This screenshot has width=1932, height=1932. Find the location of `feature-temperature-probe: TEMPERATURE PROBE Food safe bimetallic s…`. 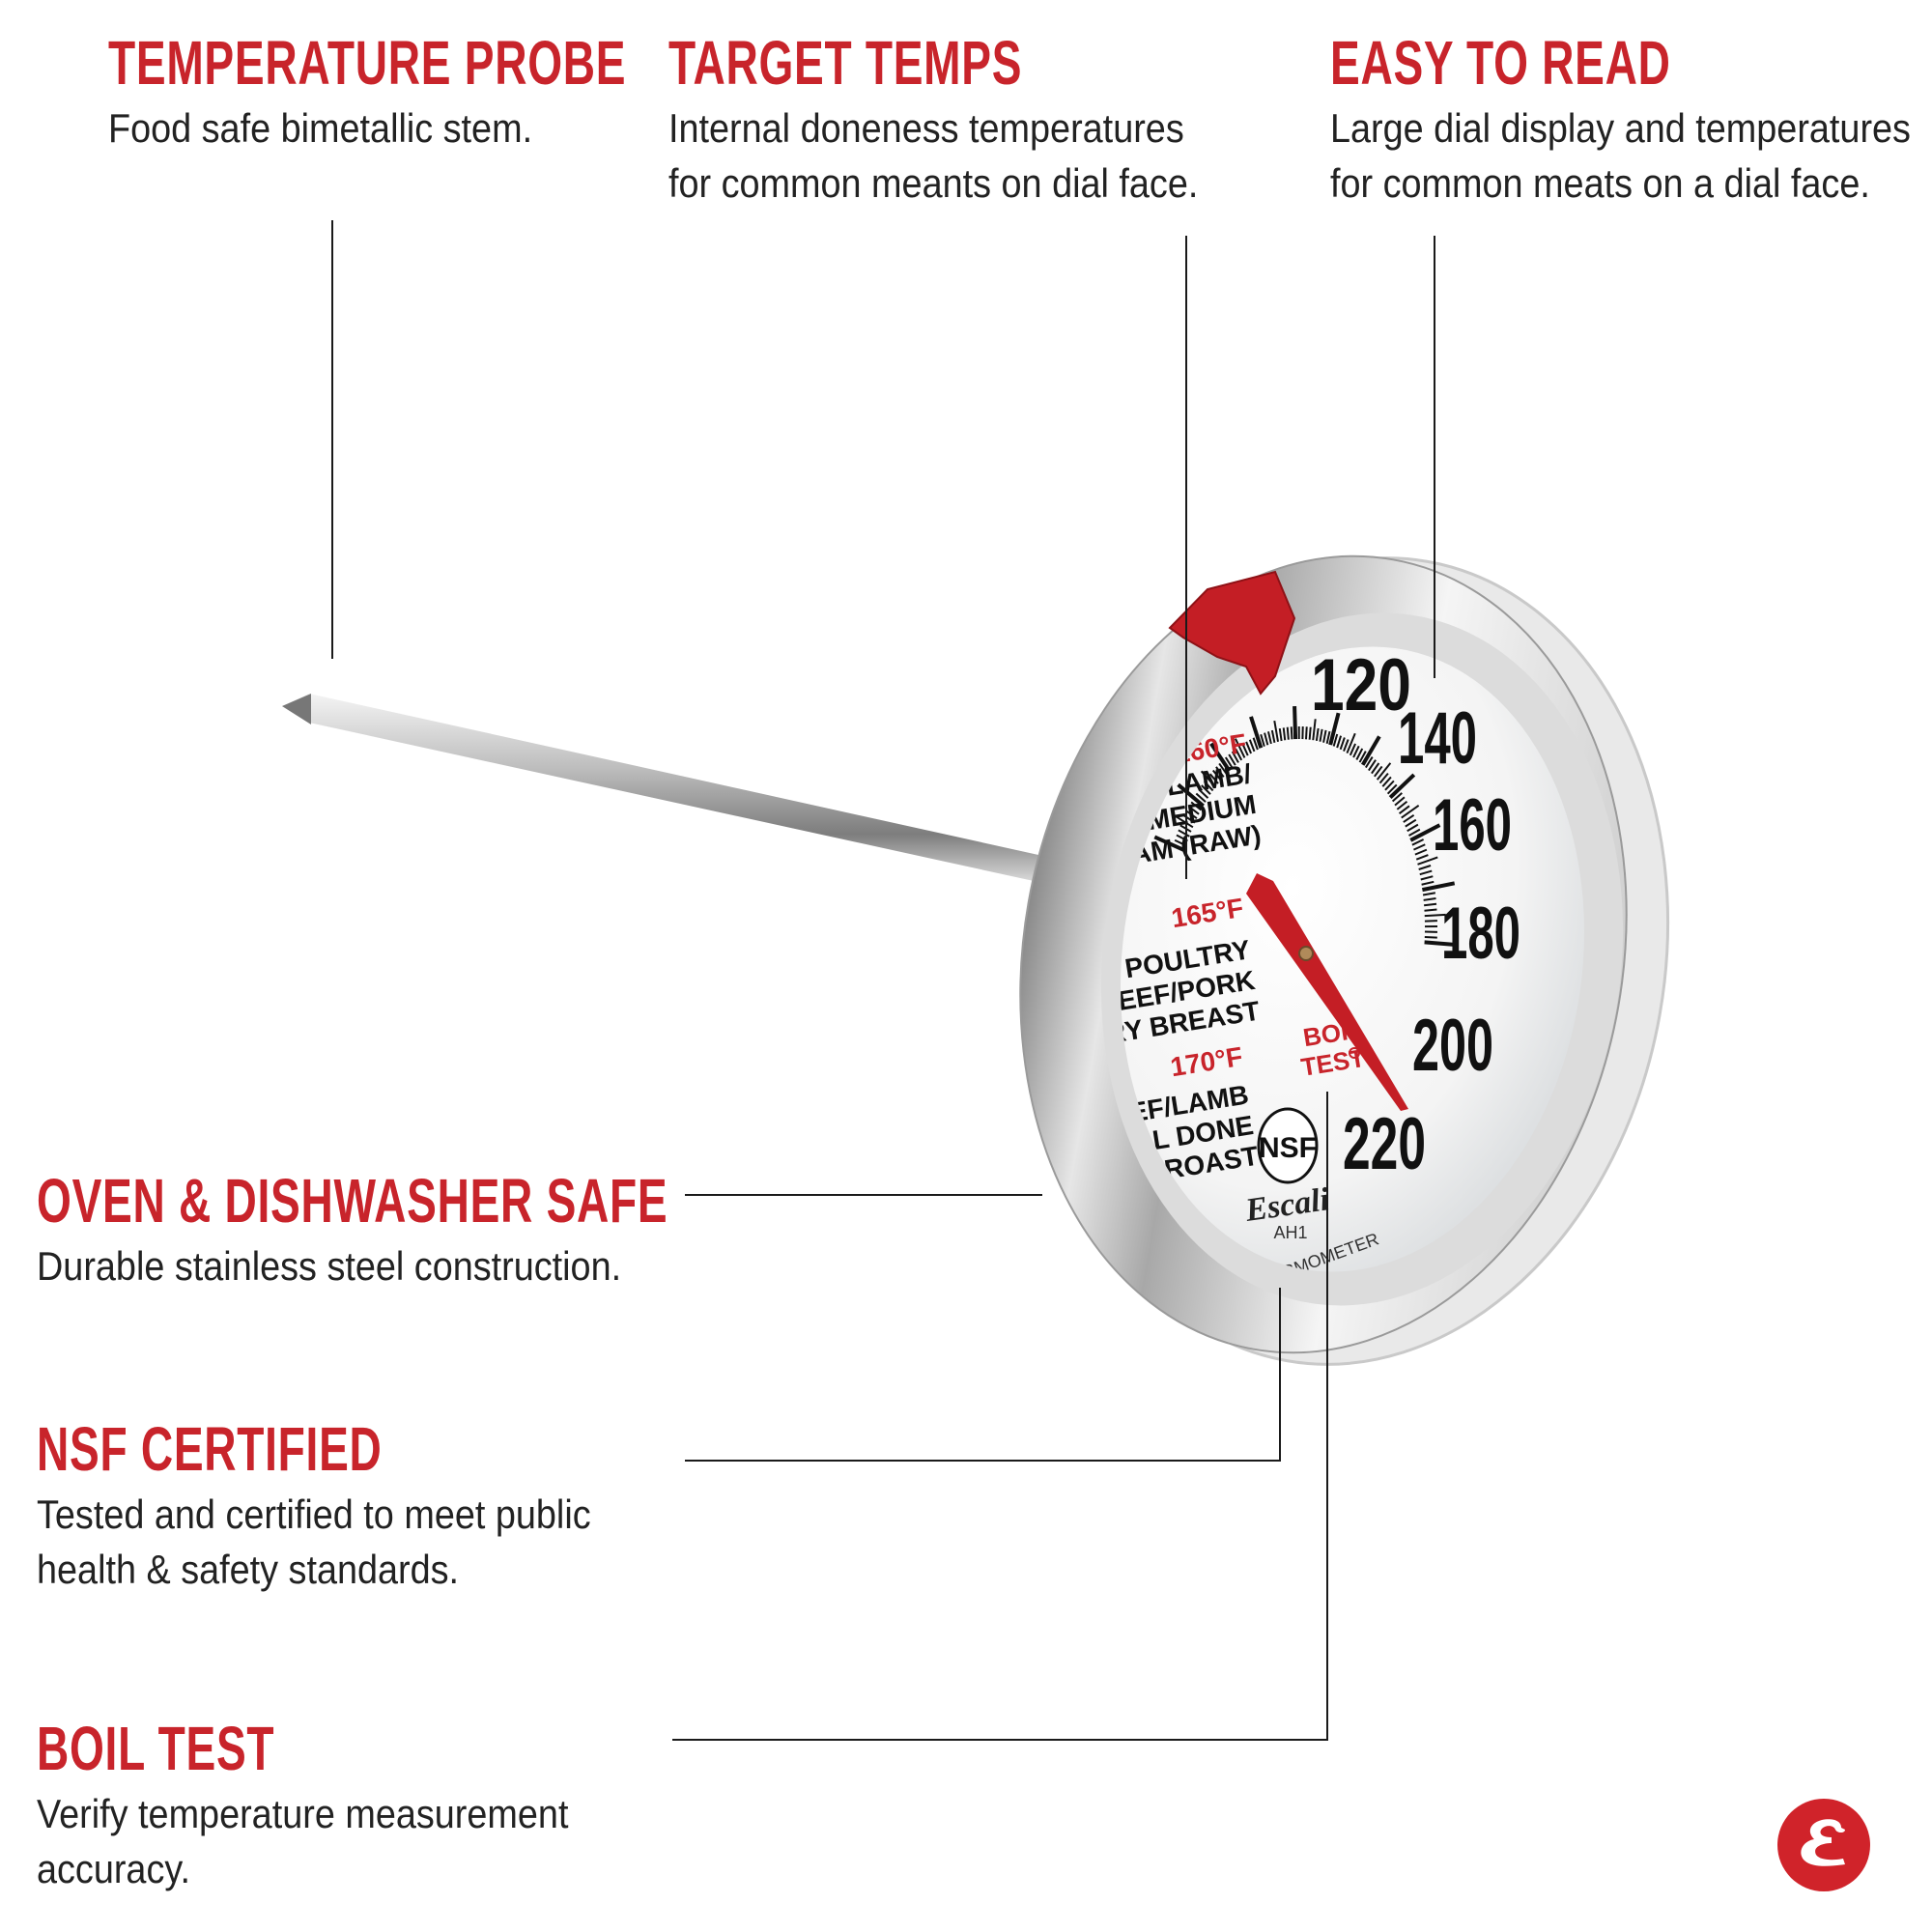

feature-temperature-probe: TEMPERATURE PROBE Food safe bimetallic s… is located at coordinates (468, 93).